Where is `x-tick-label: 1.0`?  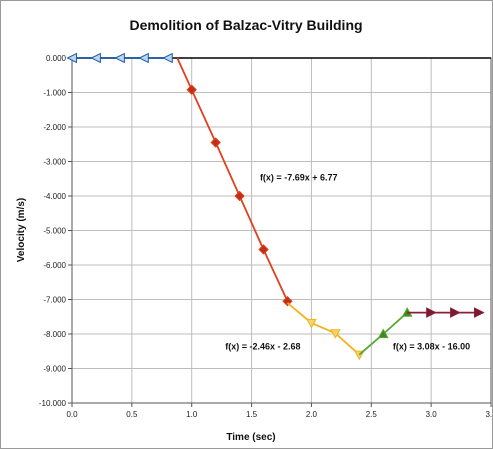 x-tick-label: 1.0 is located at coordinates (192, 414).